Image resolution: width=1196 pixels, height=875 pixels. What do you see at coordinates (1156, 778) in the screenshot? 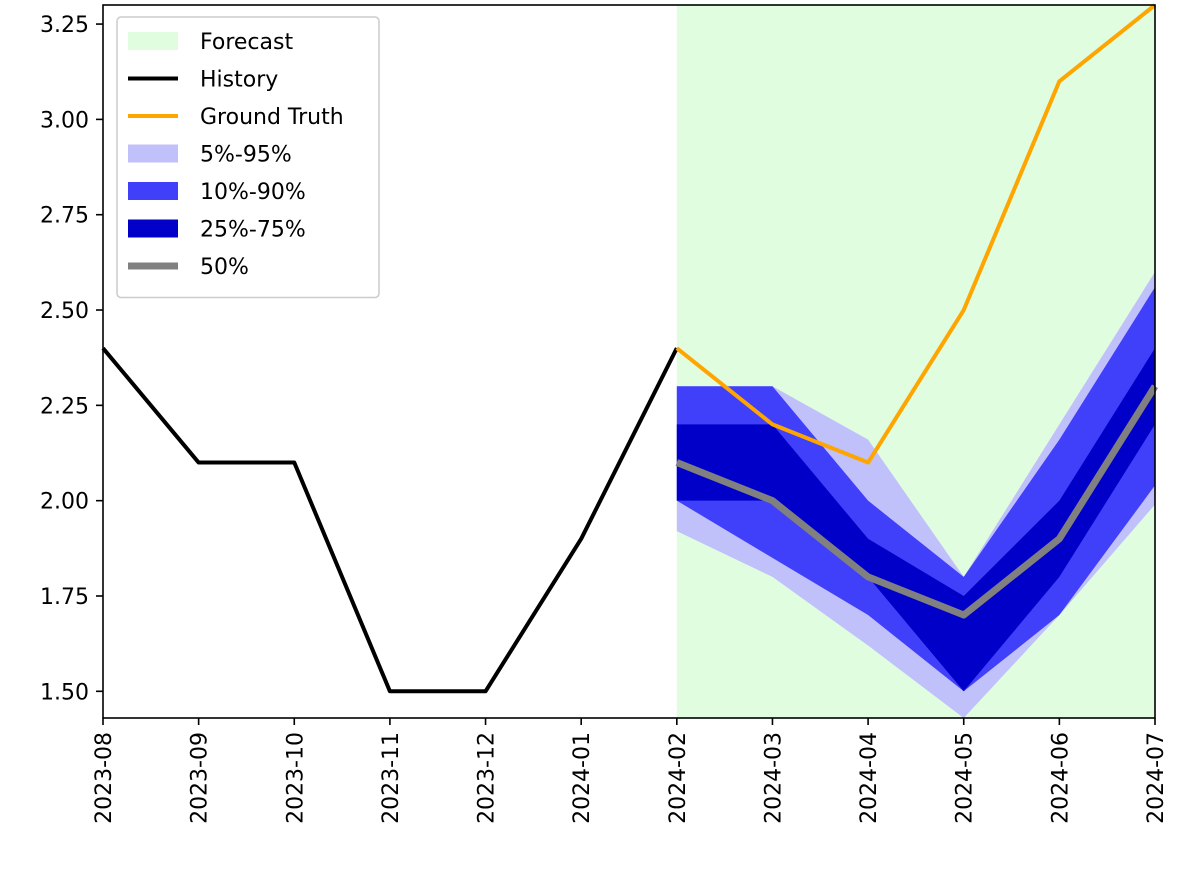
I see `x-tick-label: 2024-07` at bounding box center [1156, 778].